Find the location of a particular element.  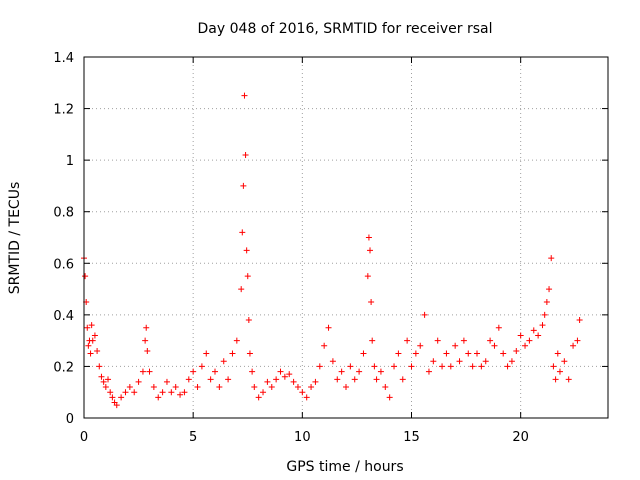

y-tick-label: 1 is located at coordinates (70, 161).